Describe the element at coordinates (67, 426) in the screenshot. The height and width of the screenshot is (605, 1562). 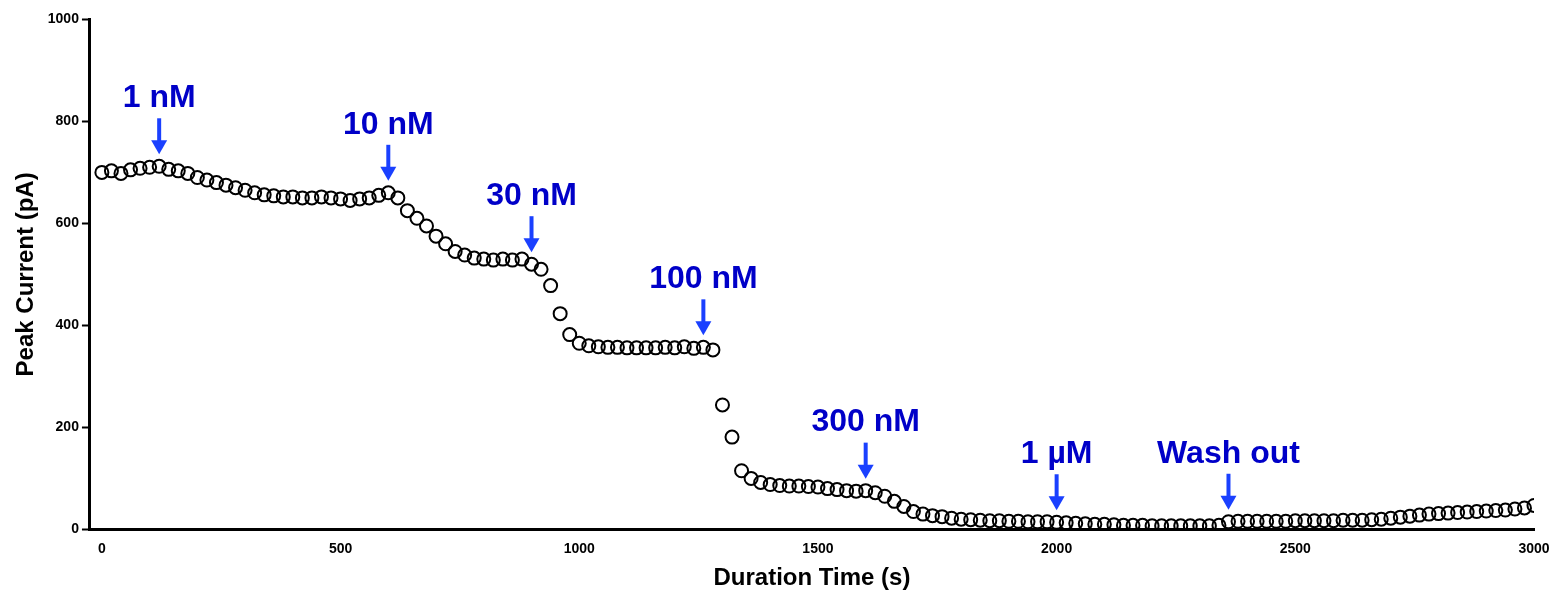
I see `y-tick-label: 200` at that location.